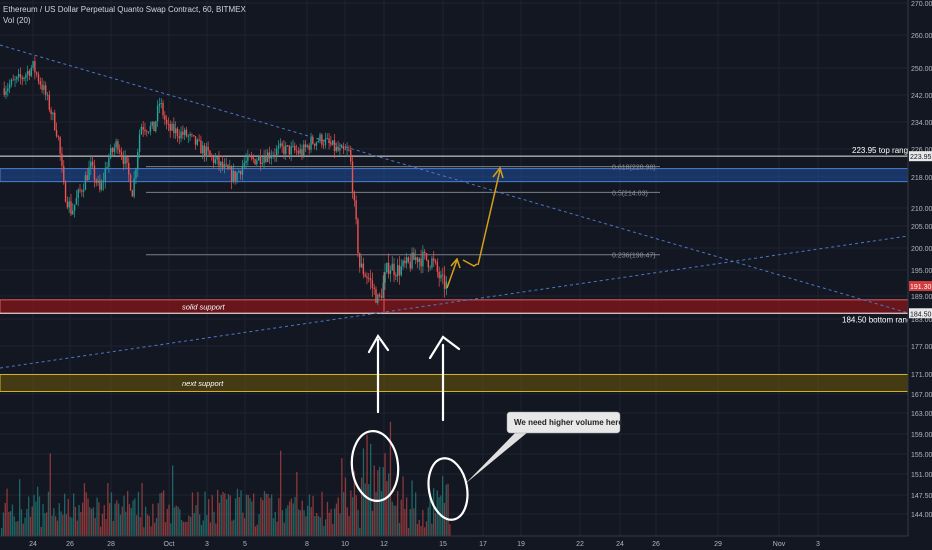 This screenshot has width=932, height=550. Describe the element at coordinates (466, 542) in the screenshot. I see `time-axis: 24 26 28 Oct 3 5 8 10 12 15 17 19 22 24 26 29 Nov 3` at that location.